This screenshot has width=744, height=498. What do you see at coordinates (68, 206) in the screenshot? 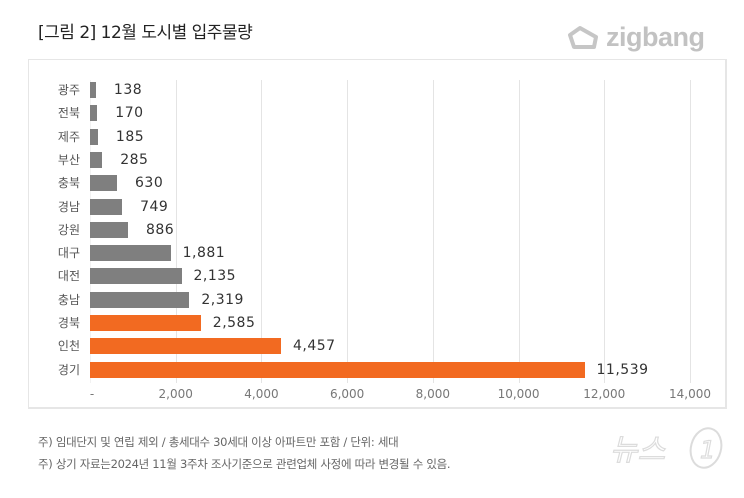
I see `category-label: 경남` at bounding box center [68, 206].